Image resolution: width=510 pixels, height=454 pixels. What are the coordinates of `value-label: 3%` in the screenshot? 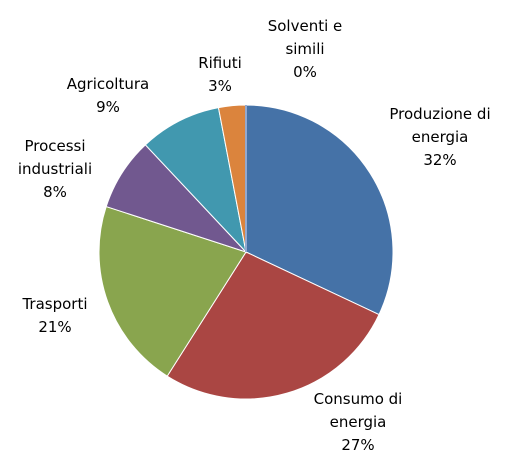 It's located at (220, 86).